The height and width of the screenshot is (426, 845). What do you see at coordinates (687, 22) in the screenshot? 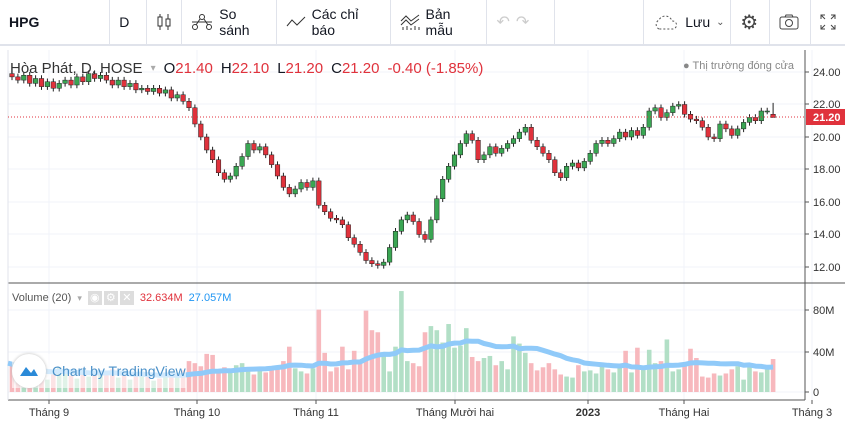
I see `save-button: Lưu ⌄` at bounding box center [687, 22].